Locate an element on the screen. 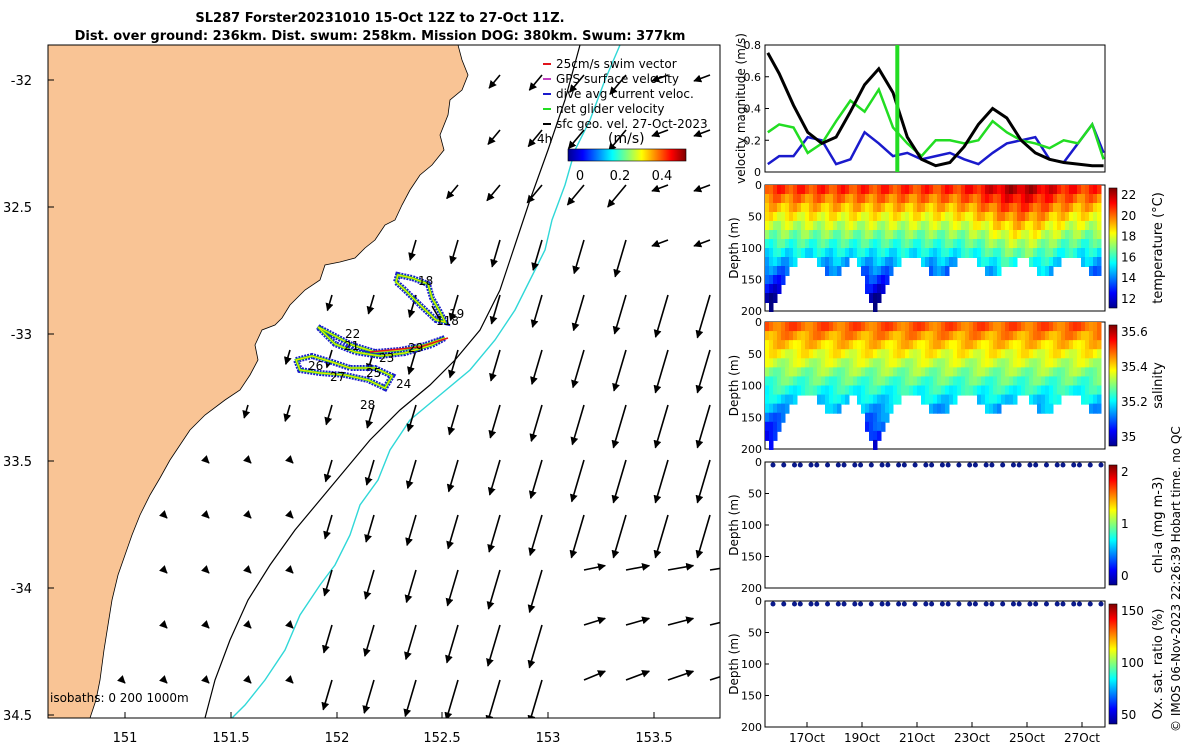 The height and width of the screenshot is (750, 1200). depth-label: Depth (m) is located at coordinates (734, 524).